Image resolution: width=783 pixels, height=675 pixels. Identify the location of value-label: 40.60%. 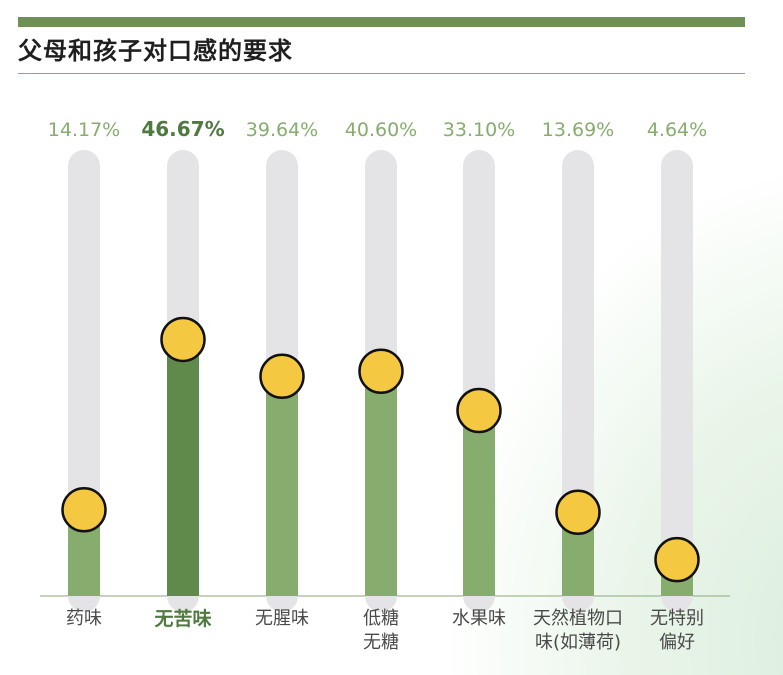
(381, 130).